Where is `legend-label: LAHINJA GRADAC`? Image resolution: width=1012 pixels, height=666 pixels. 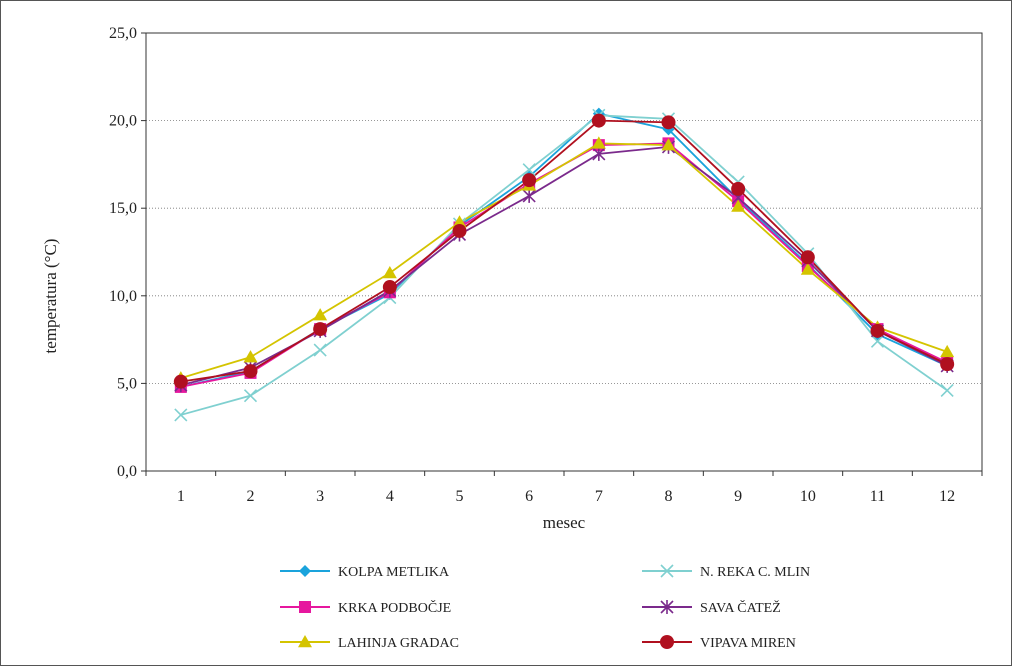 legend-label: LAHINJA GRADAC is located at coordinates (398, 643).